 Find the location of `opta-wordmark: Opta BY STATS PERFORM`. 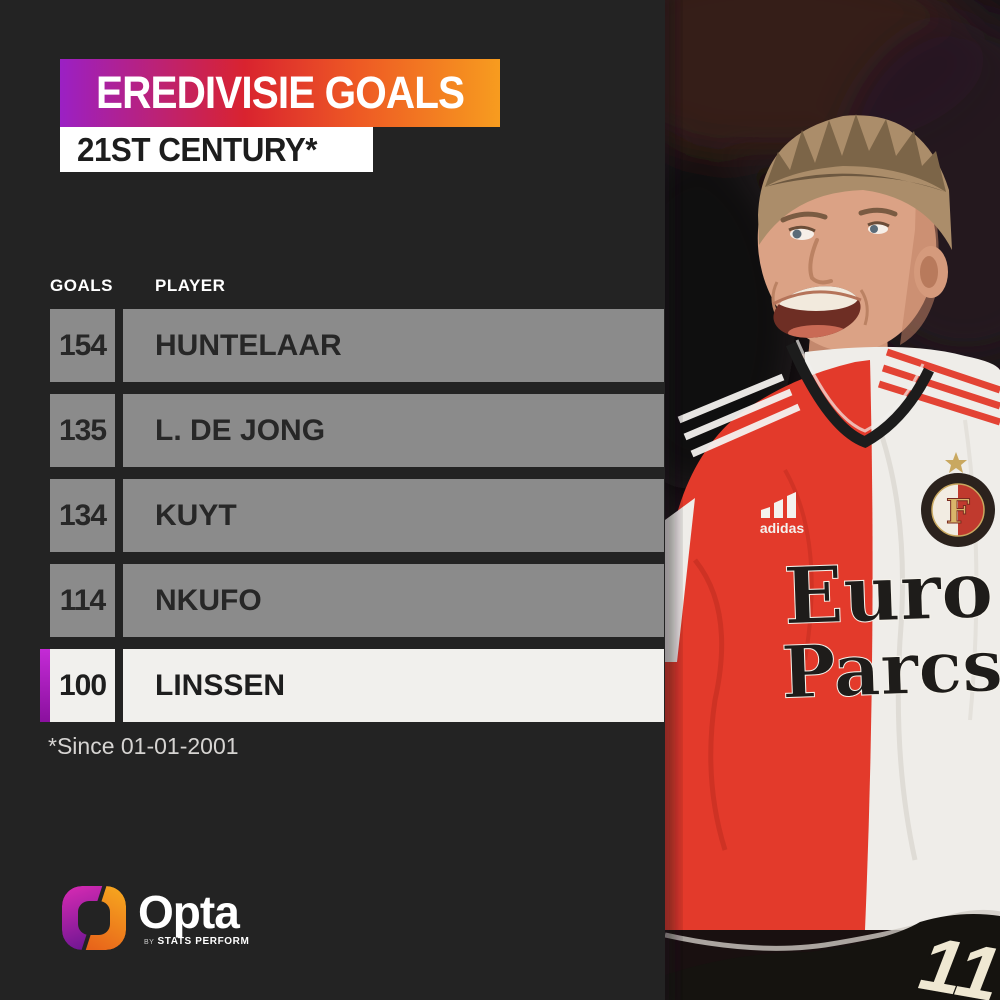

opta-wordmark: Opta BY STATS PERFORM is located at coordinates (193, 918).